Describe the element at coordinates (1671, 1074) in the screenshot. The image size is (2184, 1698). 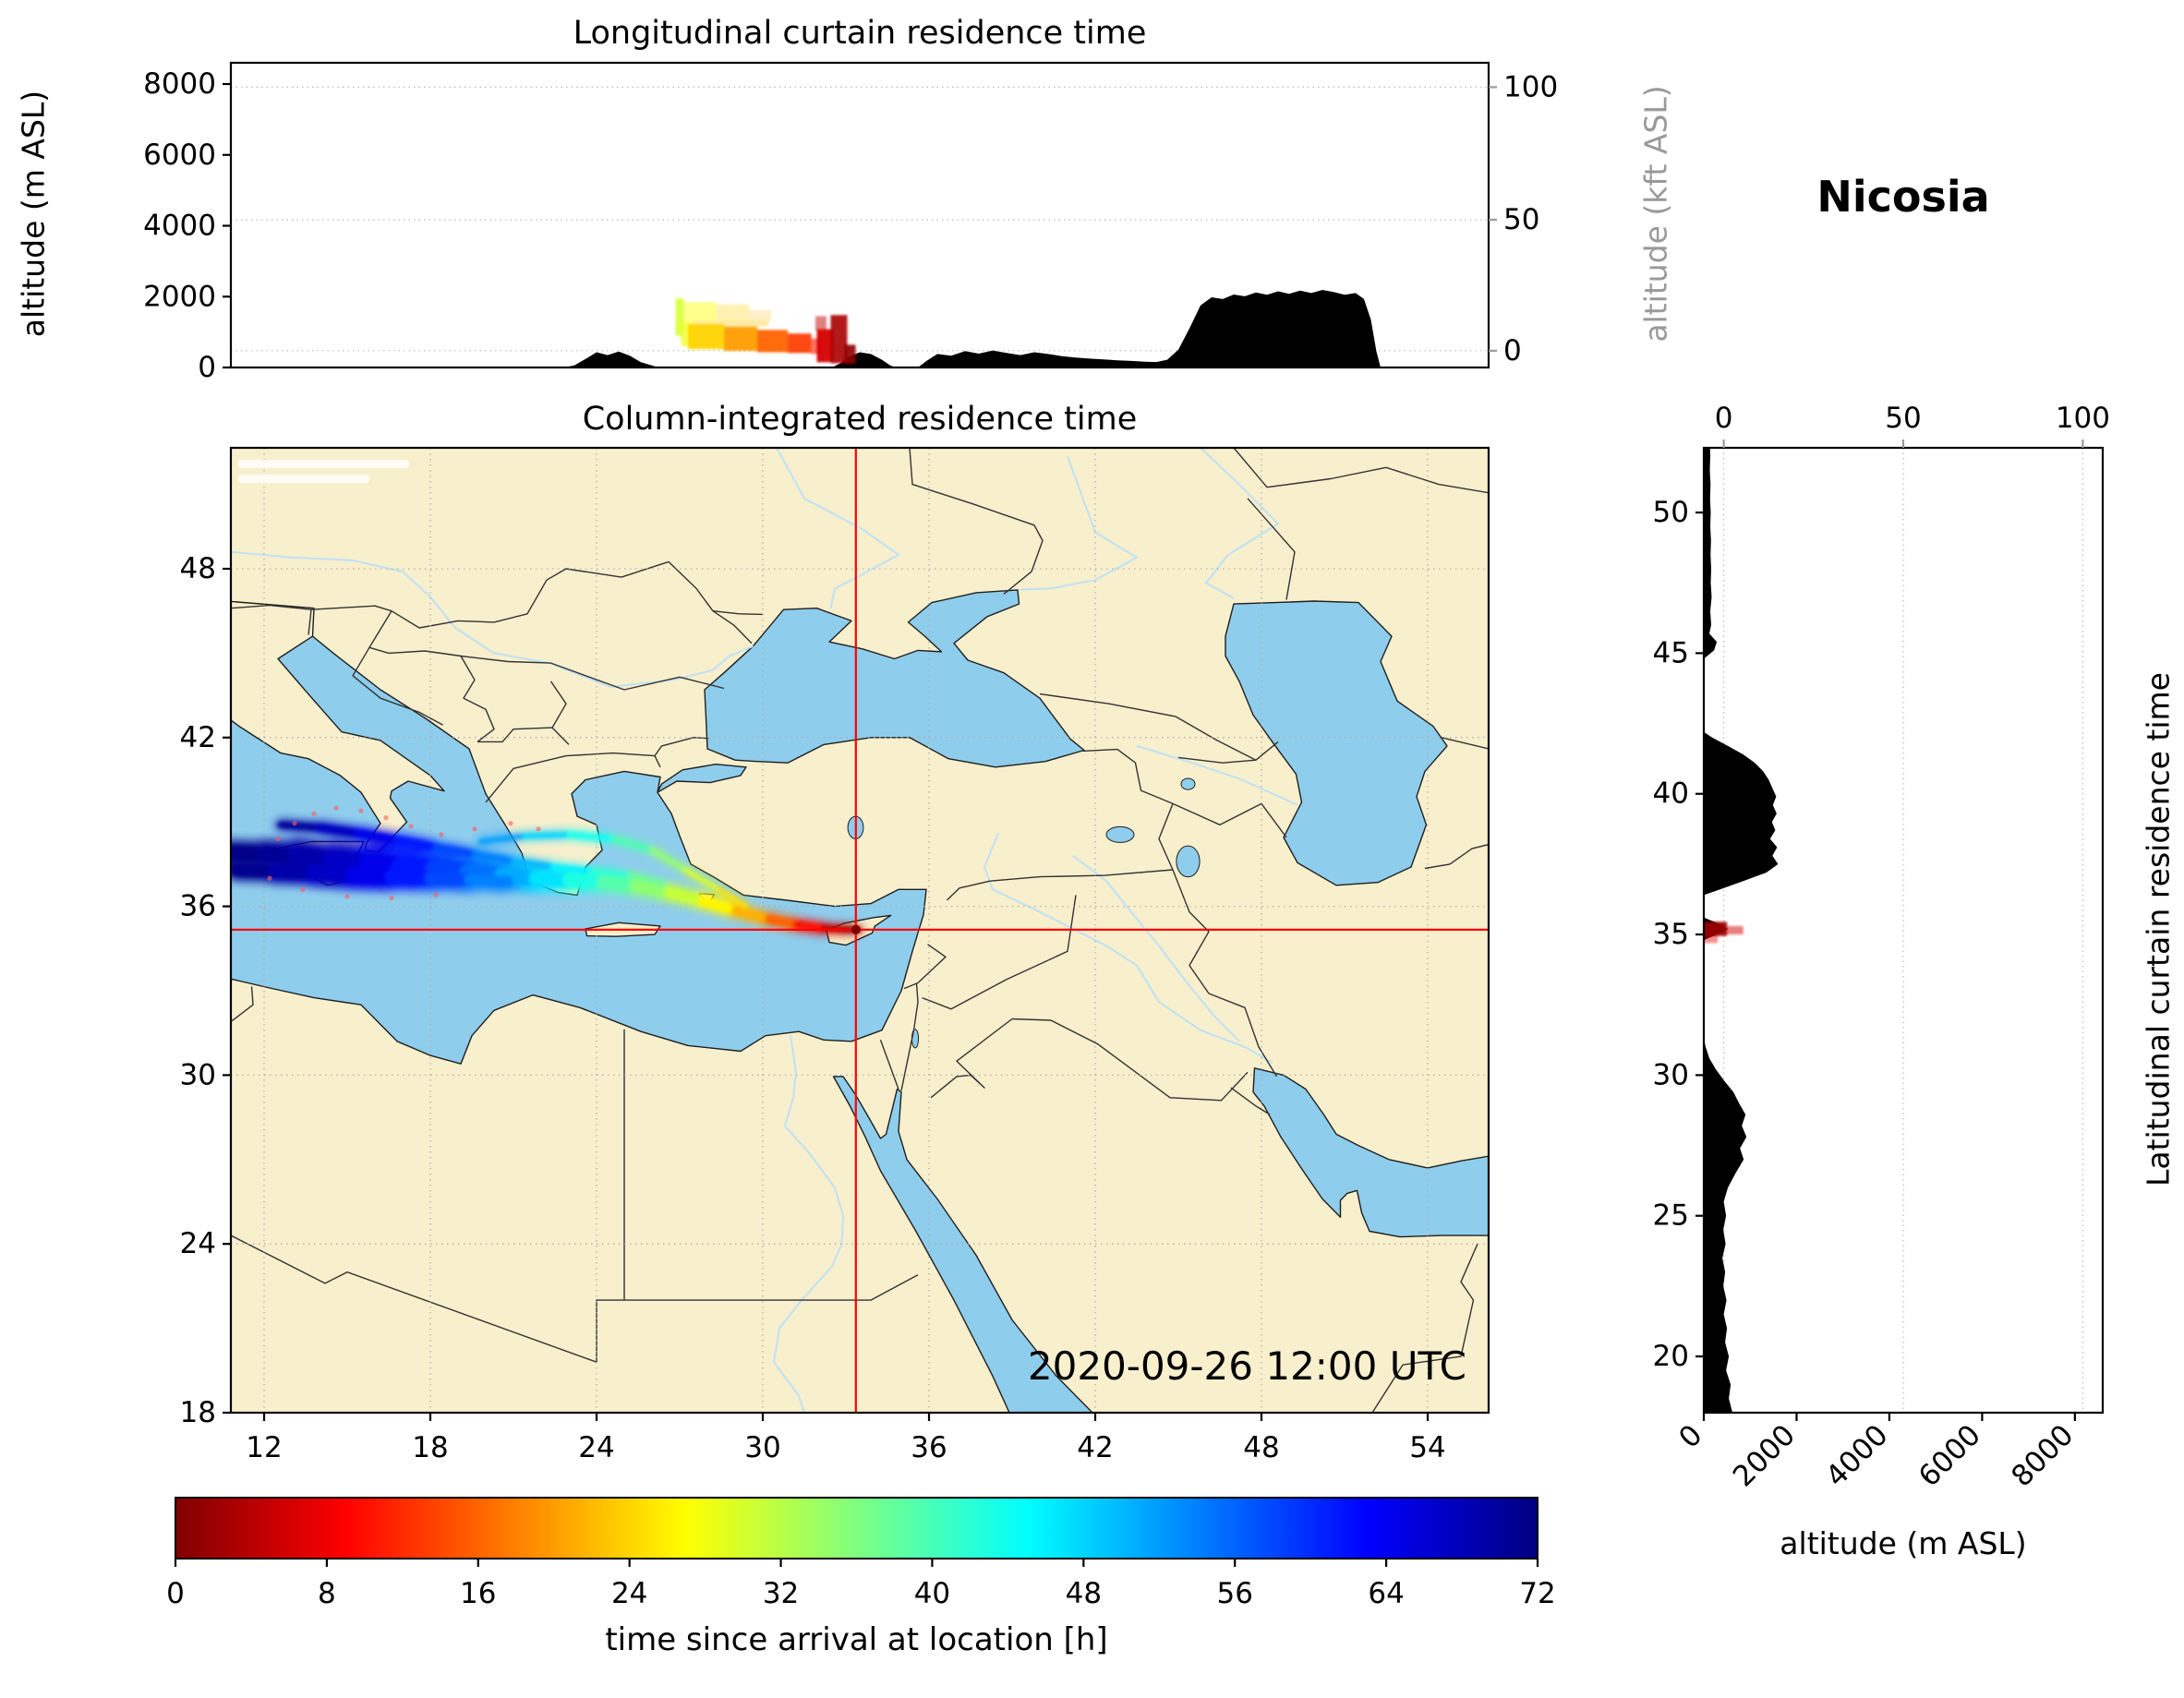
I see `y-tick-label: 30` at that location.